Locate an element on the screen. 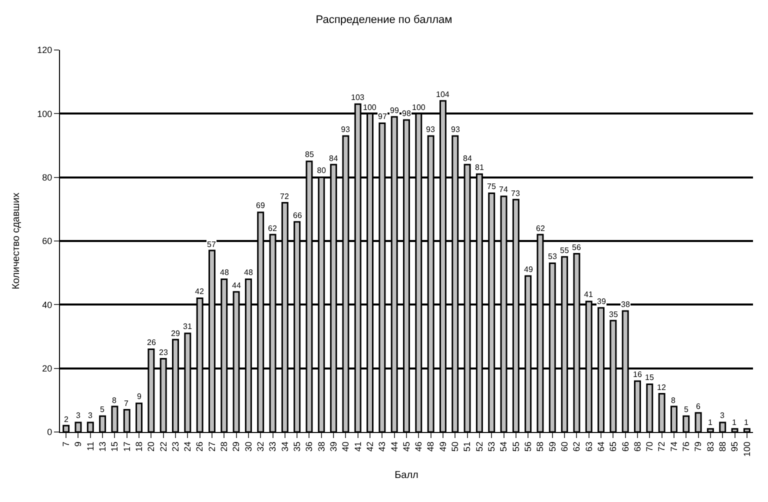  data-label: 73 is located at coordinates (515, 193).